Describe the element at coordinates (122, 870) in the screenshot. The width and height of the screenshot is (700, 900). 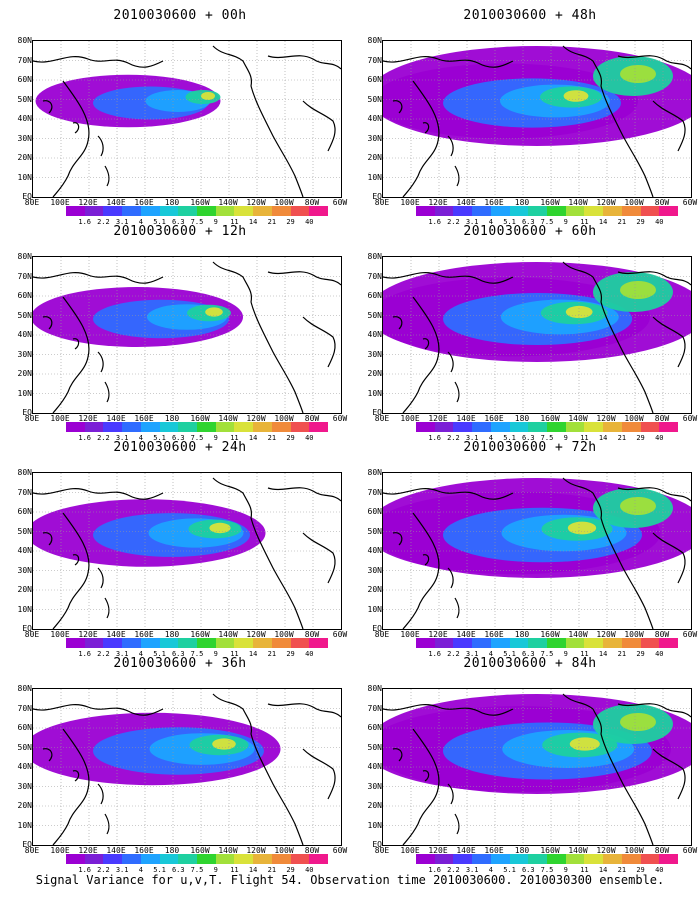
I see `colorbar-label: 3.1` at that location.